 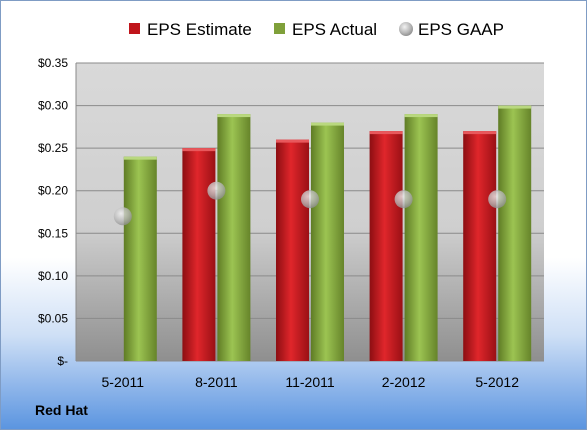 I want to click on x-tick-label: 8-2011, so click(x=216, y=382).